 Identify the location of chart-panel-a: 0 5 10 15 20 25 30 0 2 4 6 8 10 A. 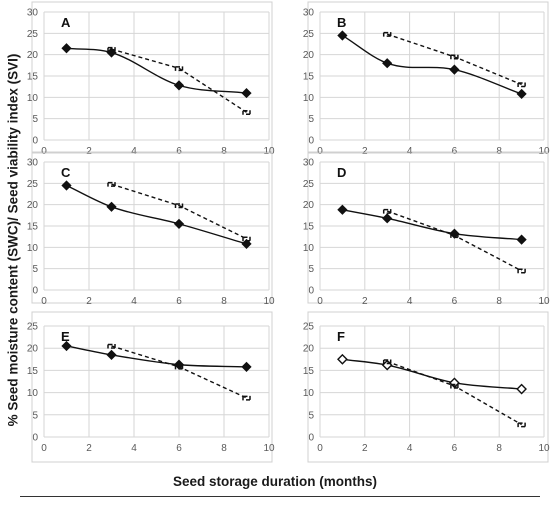
(151, 79).